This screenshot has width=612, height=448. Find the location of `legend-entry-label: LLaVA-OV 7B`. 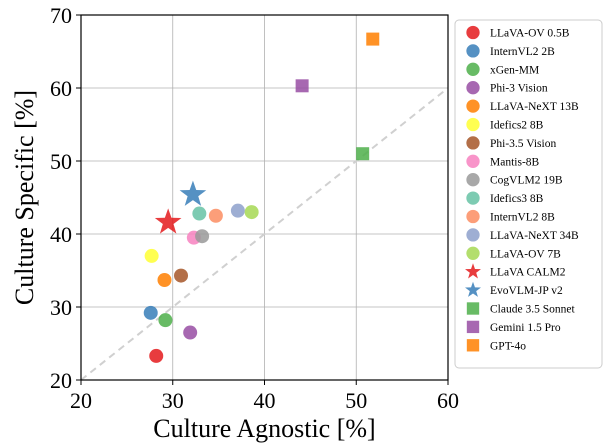

legend-entry-label: LLaVA-OV 7B is located at coordinates (525, 254).